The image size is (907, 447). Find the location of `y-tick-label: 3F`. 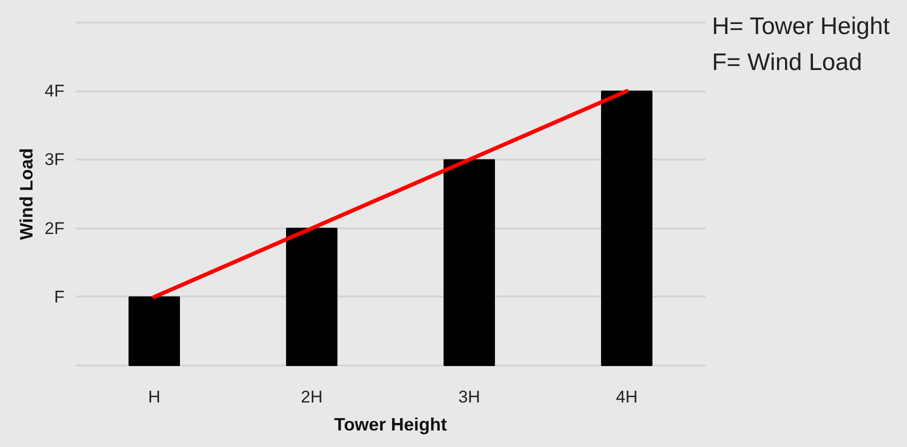

y-tick-label: 3F is located at coordinates (54, 160).